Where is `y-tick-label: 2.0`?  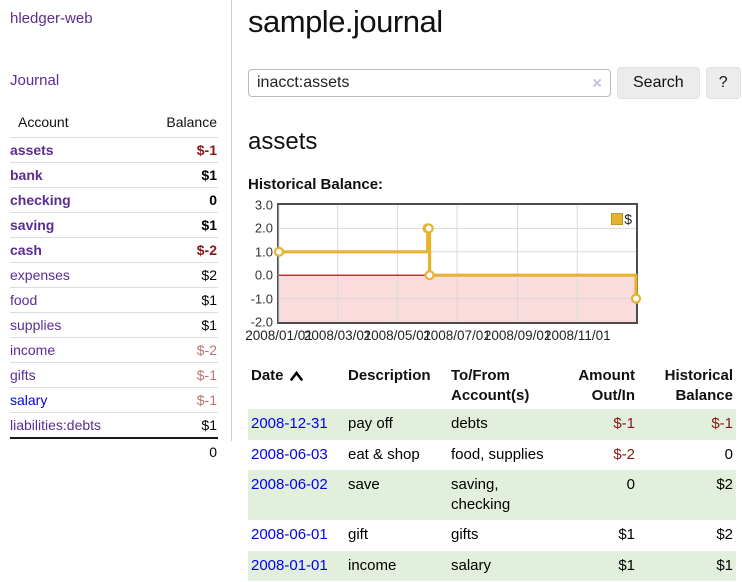 y-tick-label: 2.0 is located at coordinates (263, 228).